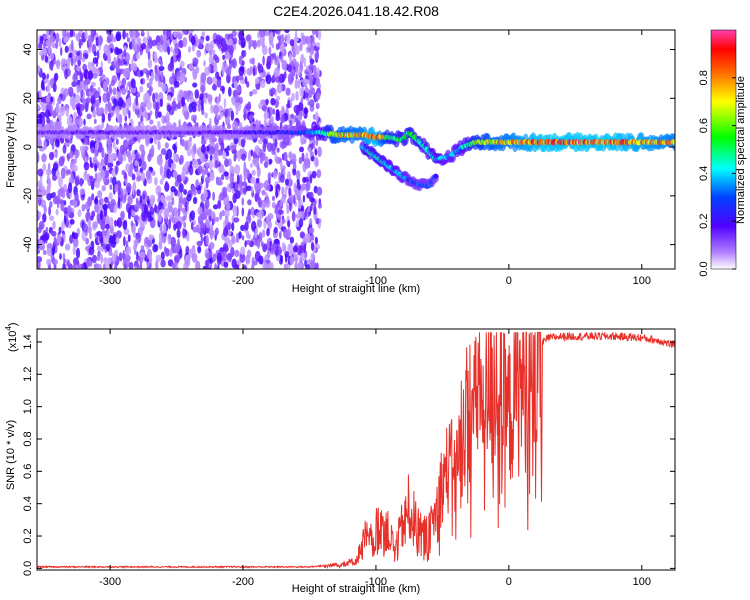  Describe the element at coordinates (356, 11) in the screenshot. I see `figure-title: C2E4.2026.041.18.42.R08` at that location.